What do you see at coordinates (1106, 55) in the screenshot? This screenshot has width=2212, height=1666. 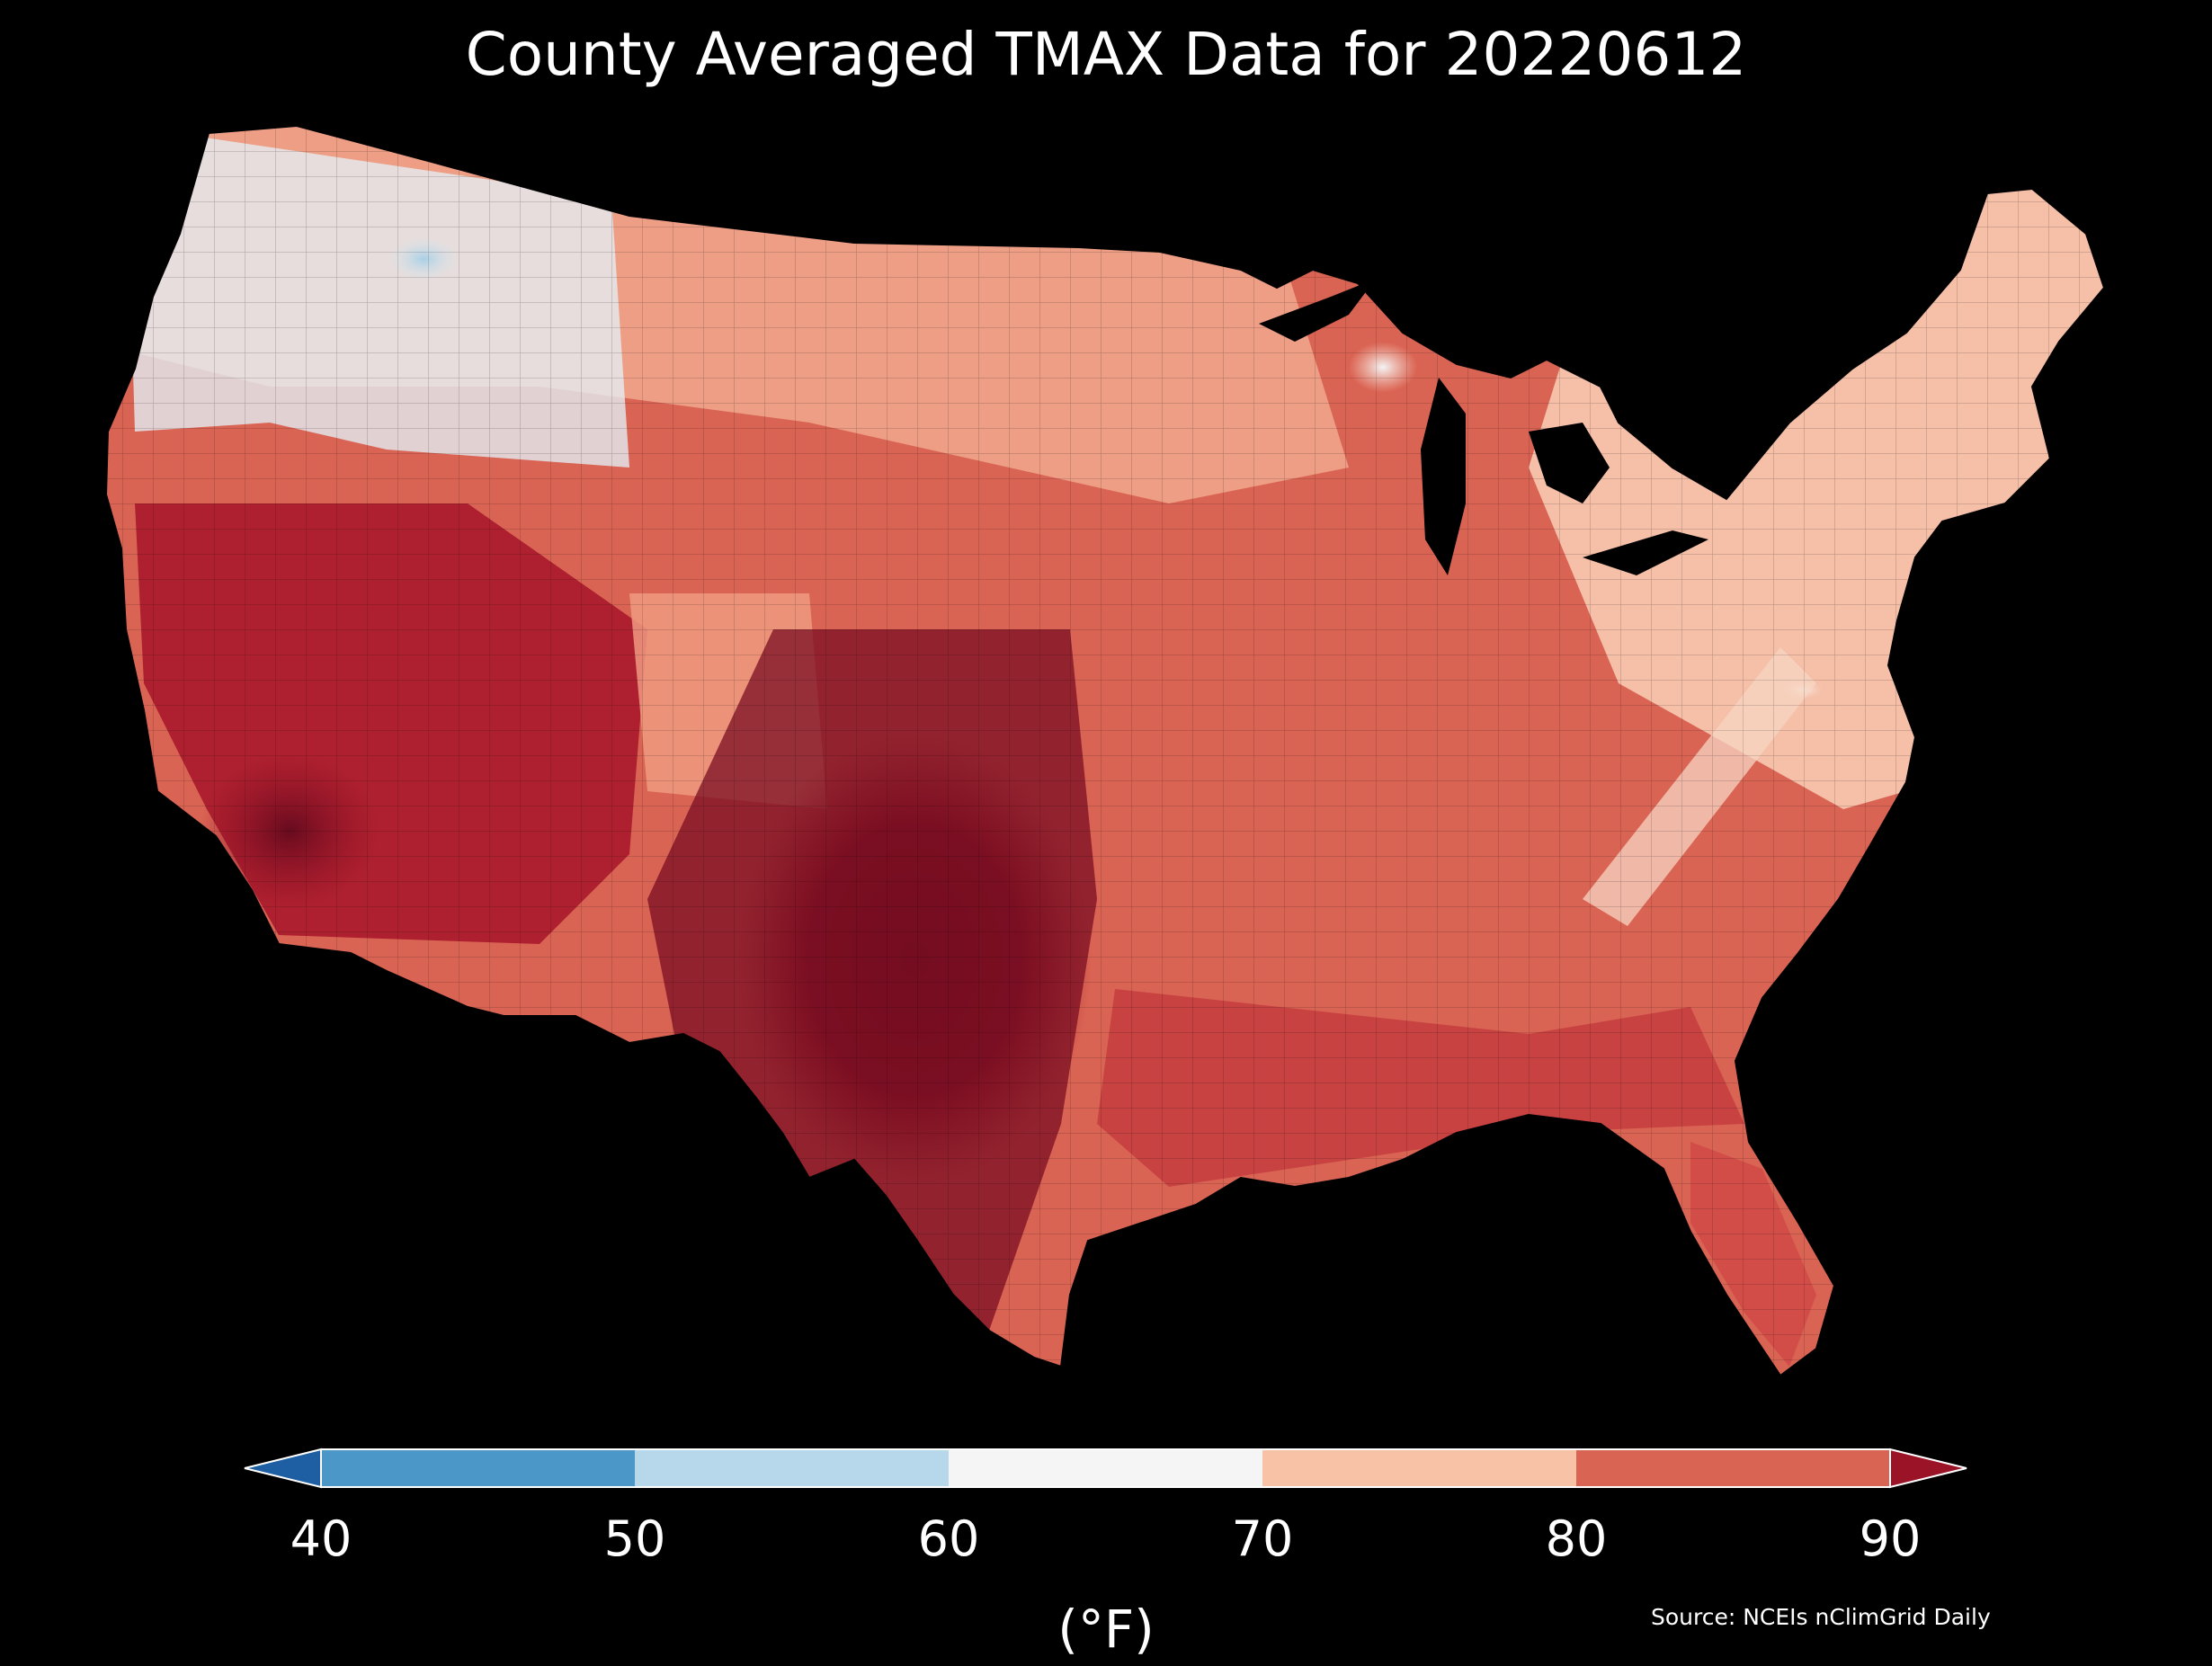 I see `map-title: County Averaged TMAX Data for 20220612` at bounding box center [1106, 55].